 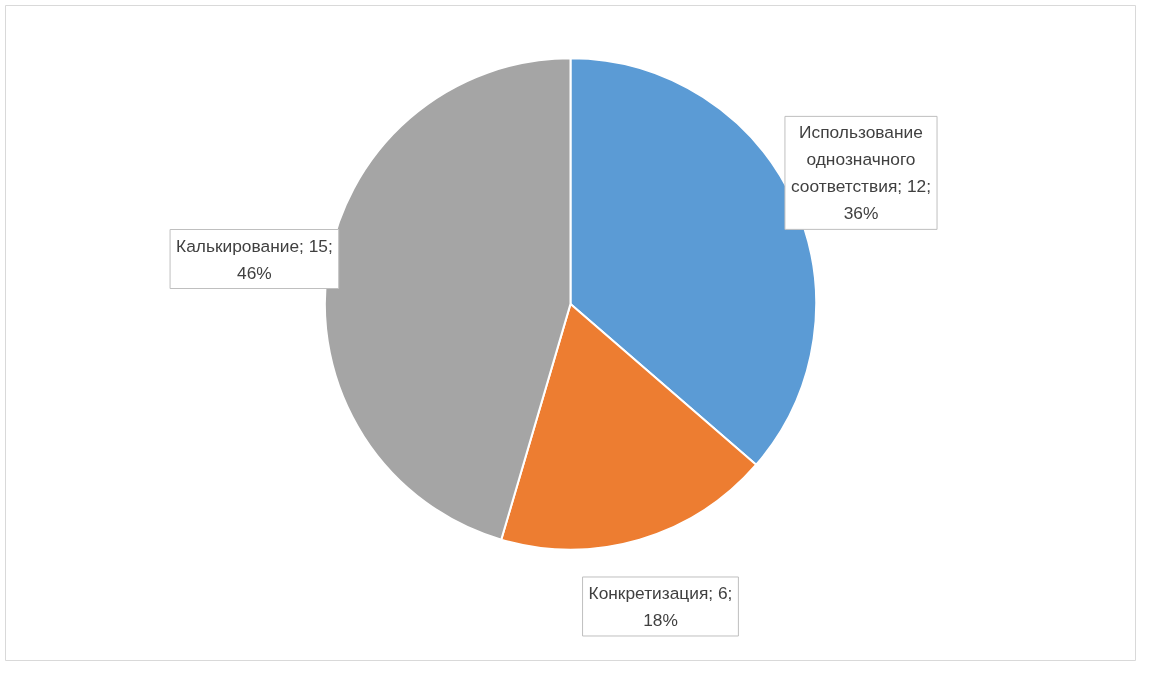 What do you see at coordinates (861, 173) in the screenshot?
I see `slice-label: Использование однозначного соответствия; 12; 36%` at bounding box center [861, 173].